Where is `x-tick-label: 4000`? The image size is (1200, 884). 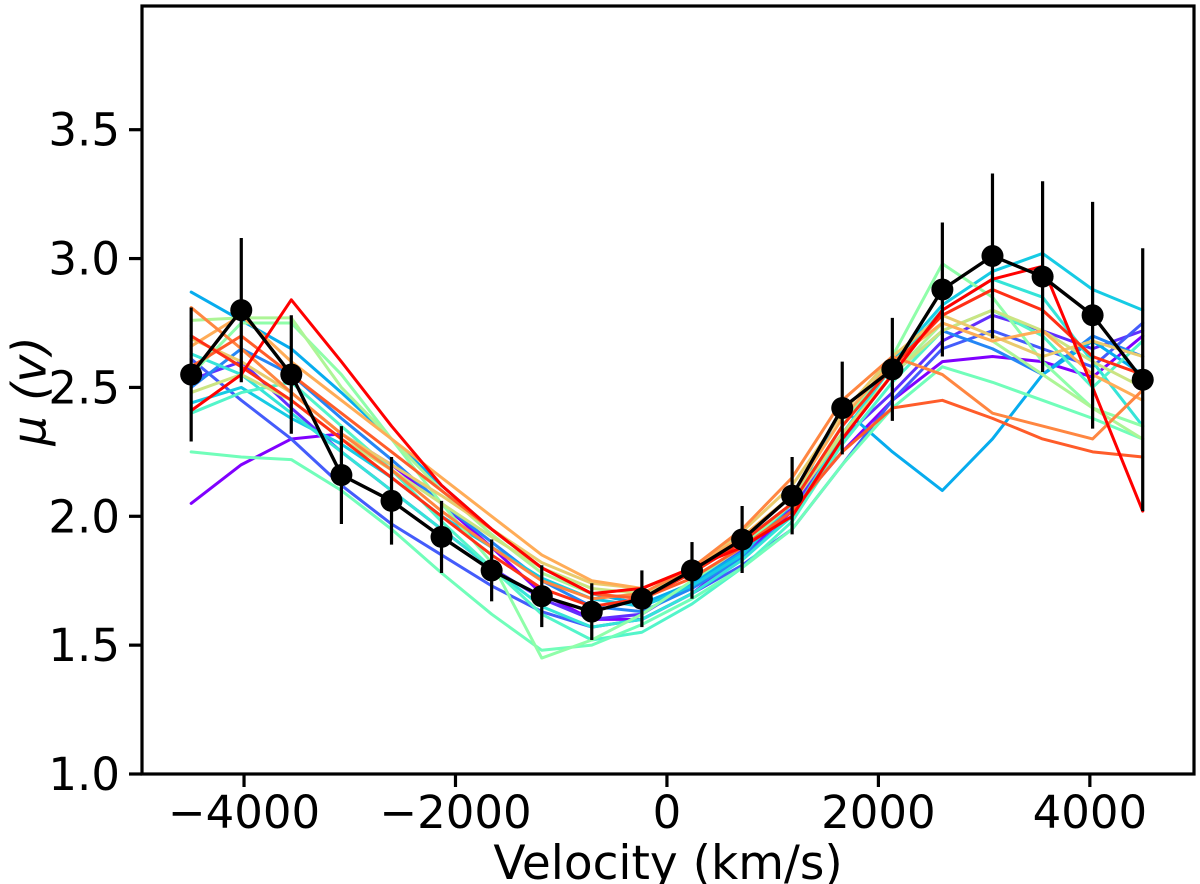 x-tick-label: 4000 is located at coordinates (1090, 812).